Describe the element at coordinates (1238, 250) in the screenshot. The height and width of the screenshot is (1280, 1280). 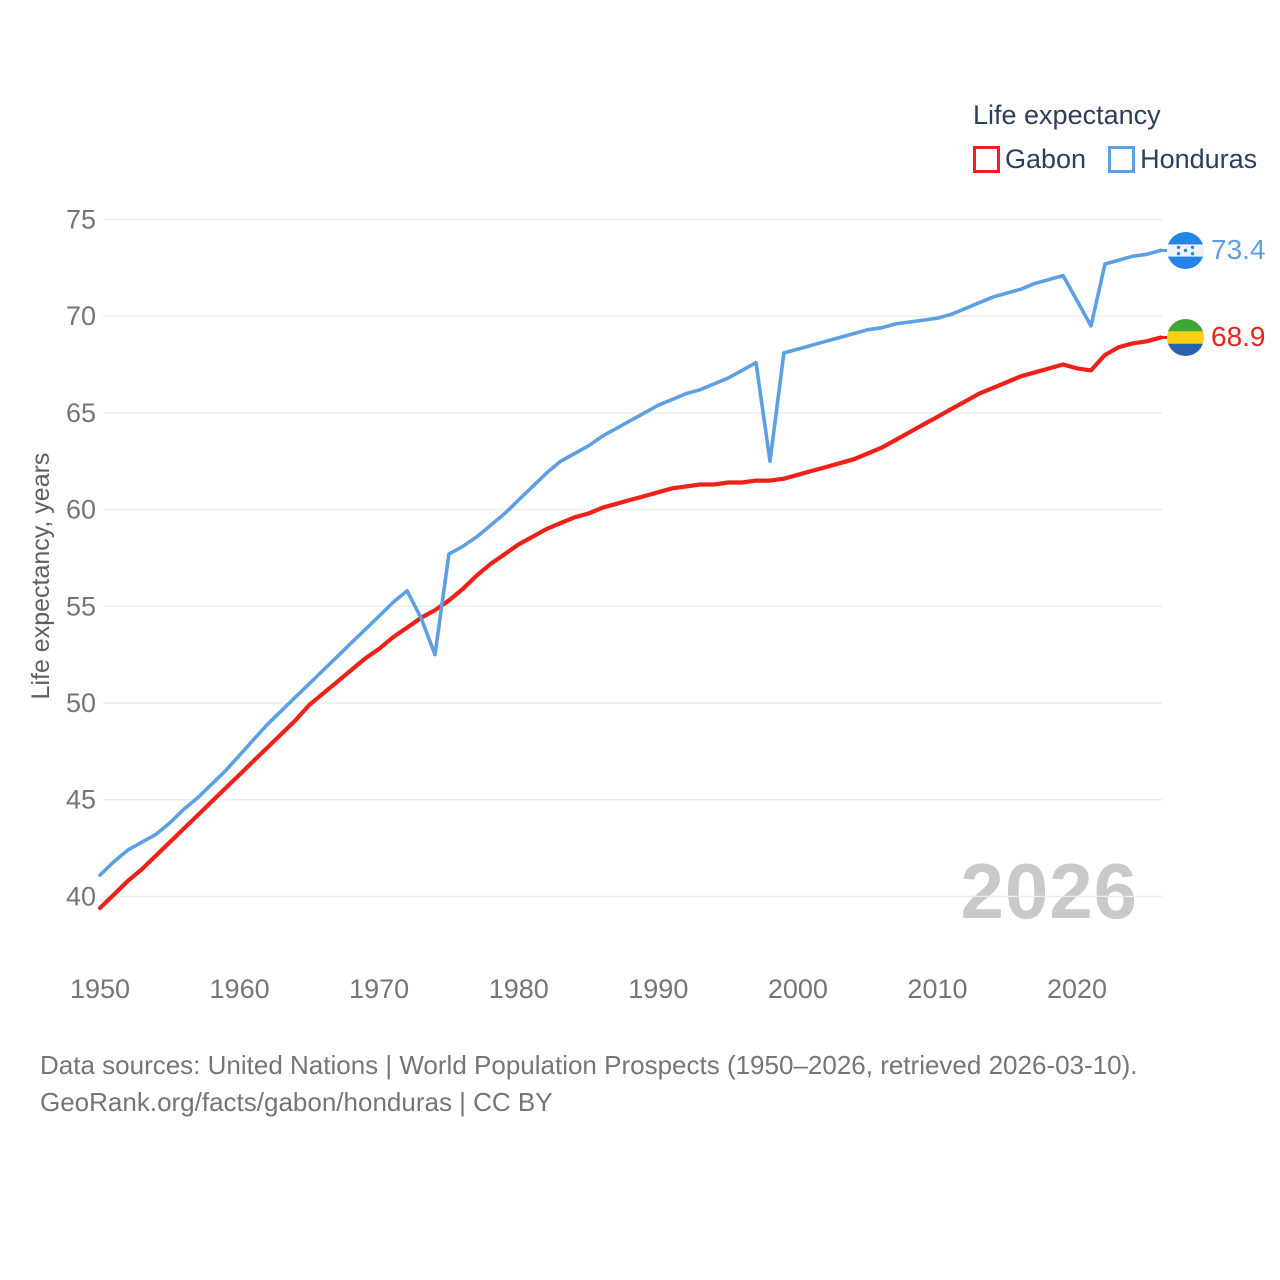
I see `end-value-honduras: 73.4` at that location.